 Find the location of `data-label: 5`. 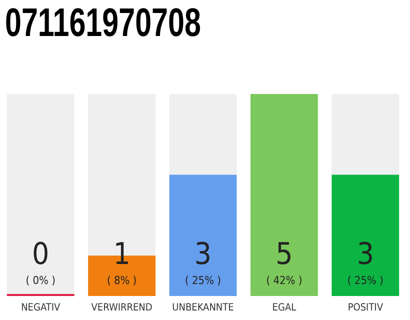

data-label: 5 is located at coordinates (284, 254).